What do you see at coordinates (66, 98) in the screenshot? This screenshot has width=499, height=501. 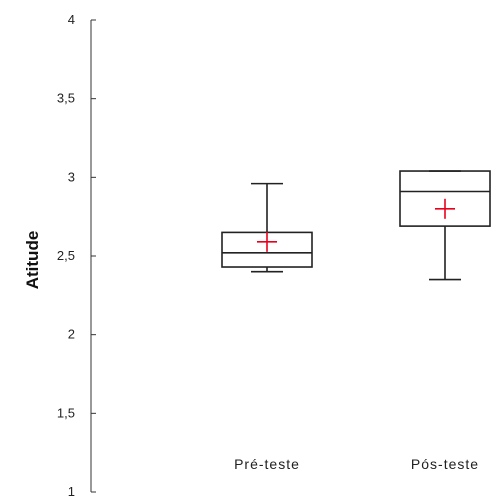 I see `y-tick-label: 3,5` at bounding box center [66, 98].